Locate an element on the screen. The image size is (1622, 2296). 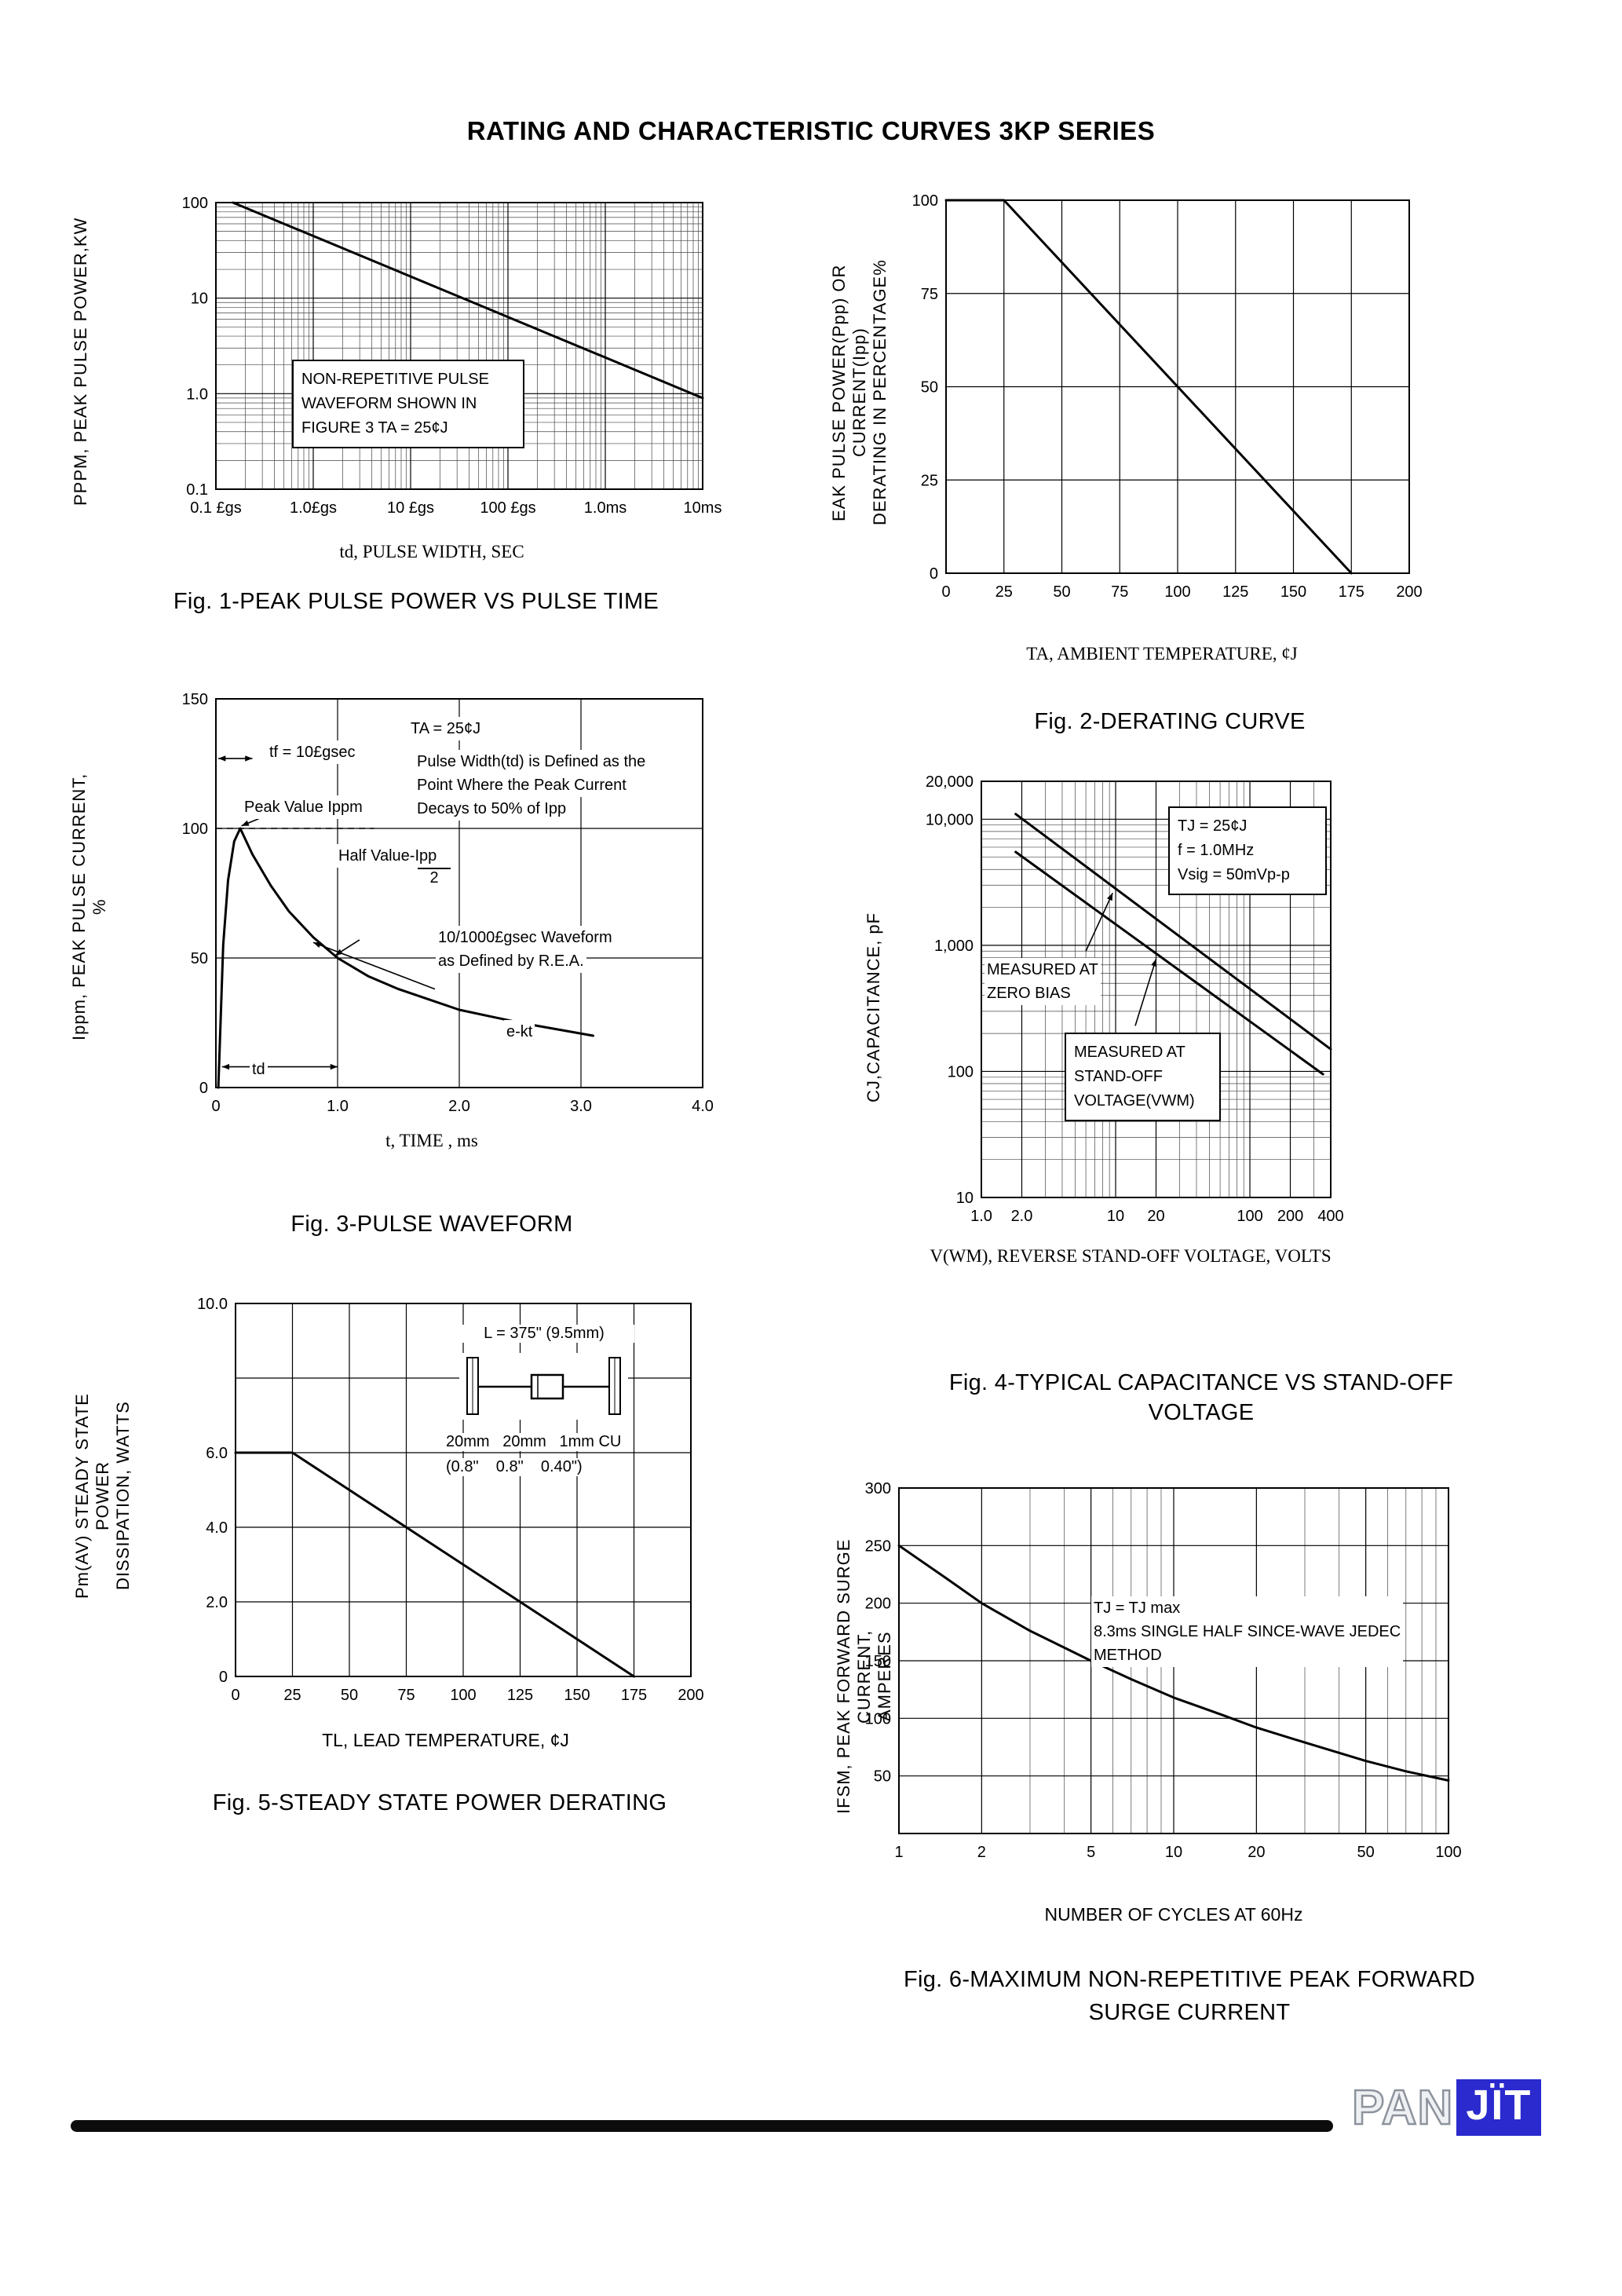
brand-jit-box: JÏT is located at coordinates (1499, 2107).